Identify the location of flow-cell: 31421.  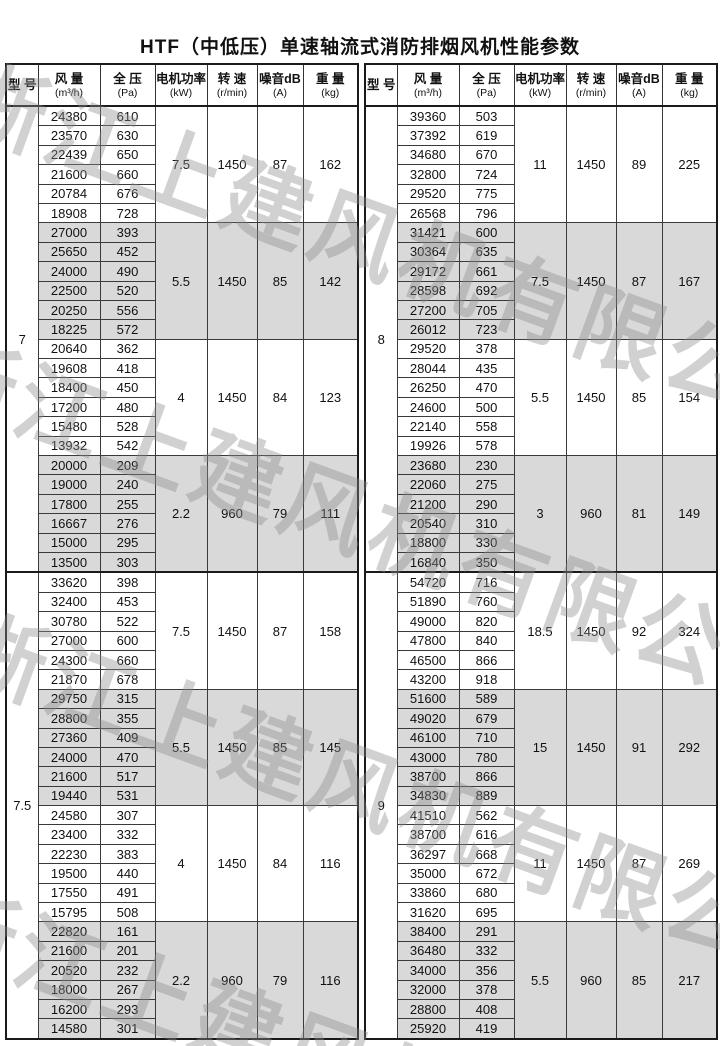
(428, 232).